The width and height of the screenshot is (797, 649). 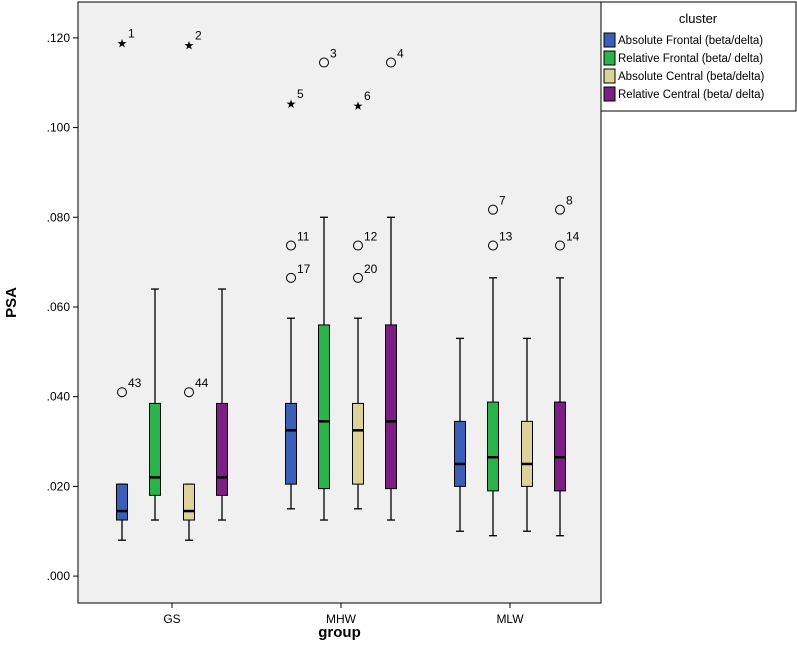 What do you see at coordinates (59, 128) in the screenshot?
I see `y-tick-label: .100` at bounding box center [59, 128].